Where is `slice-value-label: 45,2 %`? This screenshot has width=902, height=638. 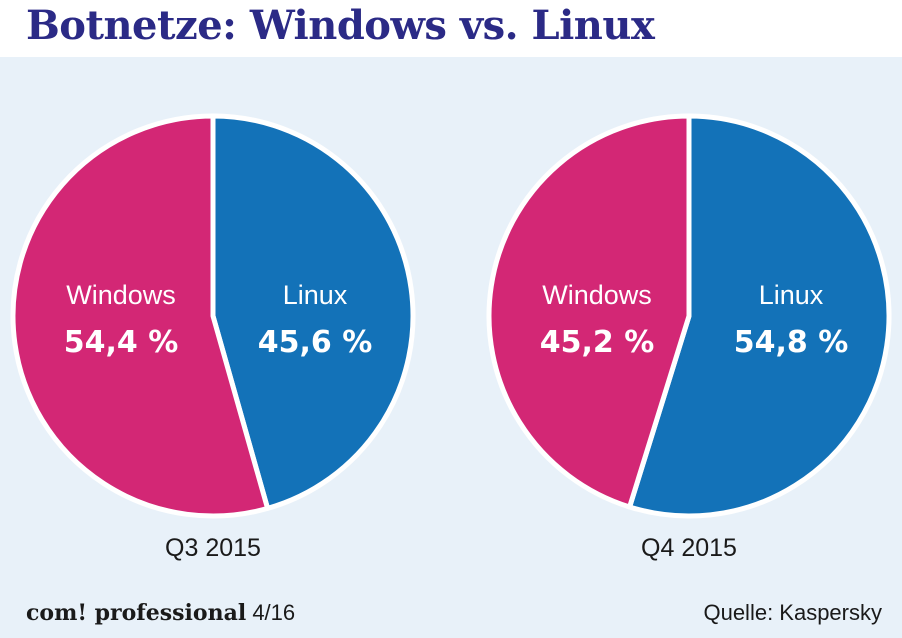 slice-value-label: 45,2 % is located at coordinates (597, 342).